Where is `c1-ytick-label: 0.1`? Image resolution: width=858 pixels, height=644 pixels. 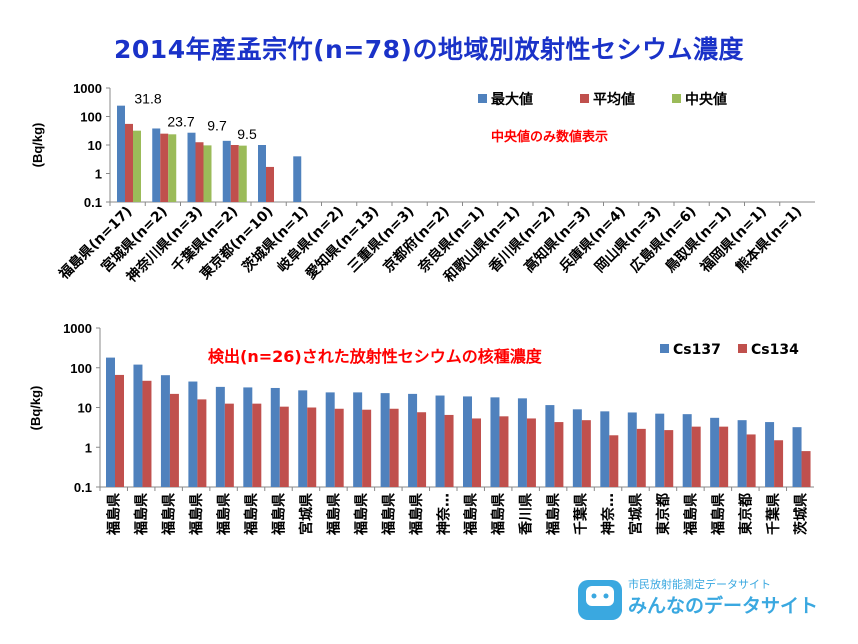 c1-ytick-label: 0.1 is located at coordinates (83, 487).